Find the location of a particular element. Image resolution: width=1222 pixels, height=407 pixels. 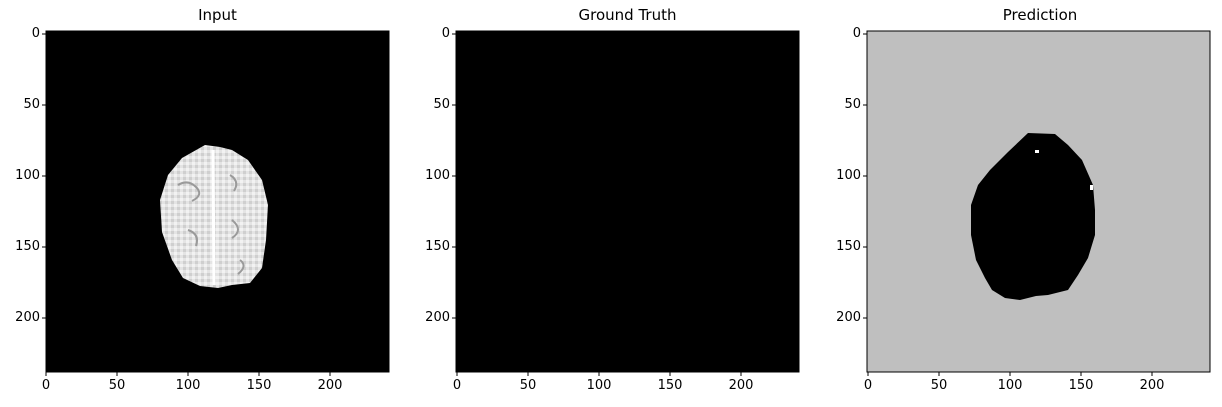

input-x-tick: 0 is located at coordinates (46, 385).